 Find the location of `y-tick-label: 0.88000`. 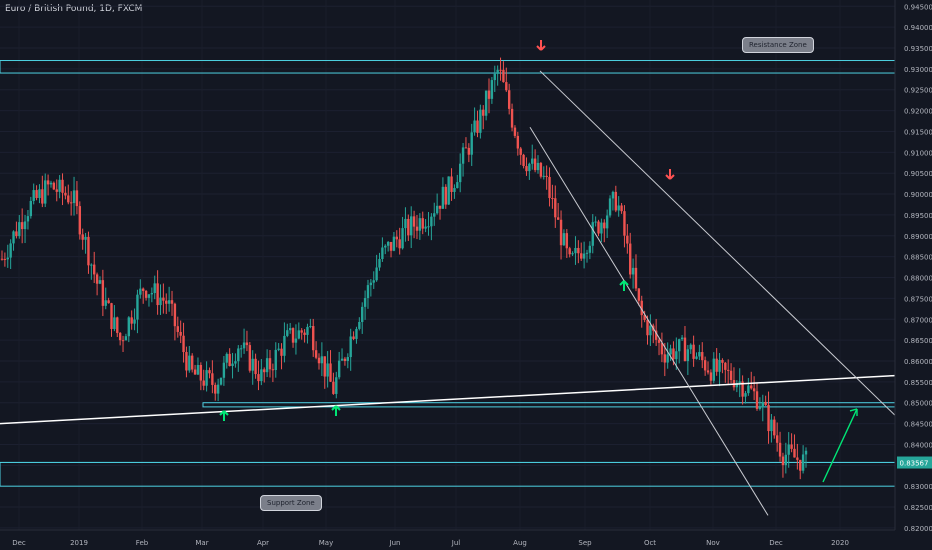

y-tick-label: 0.88000 is located at coordinates (918, 279).